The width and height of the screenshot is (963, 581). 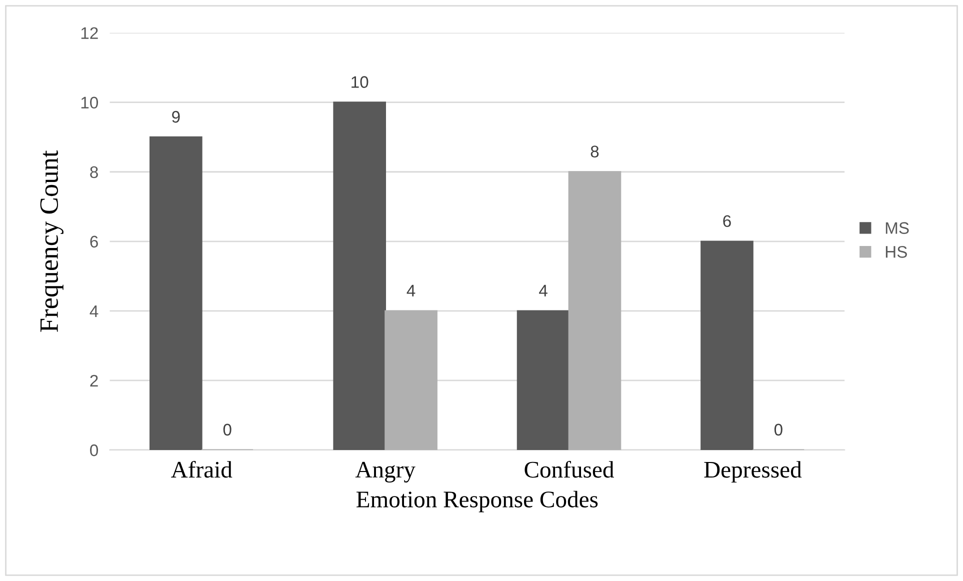 I want to click on y-tick-label: 4, so click(x=94, y=311).